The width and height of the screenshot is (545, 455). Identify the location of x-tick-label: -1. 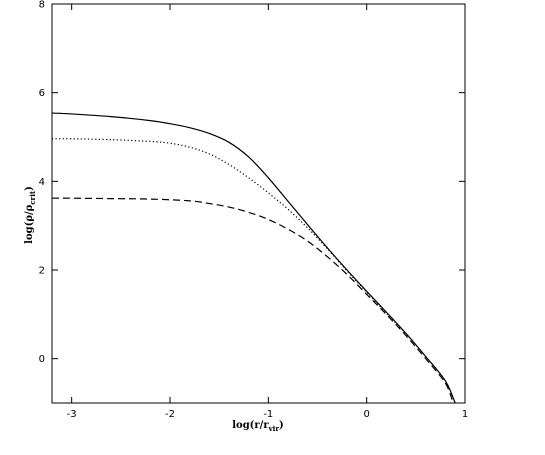
(268, 414).